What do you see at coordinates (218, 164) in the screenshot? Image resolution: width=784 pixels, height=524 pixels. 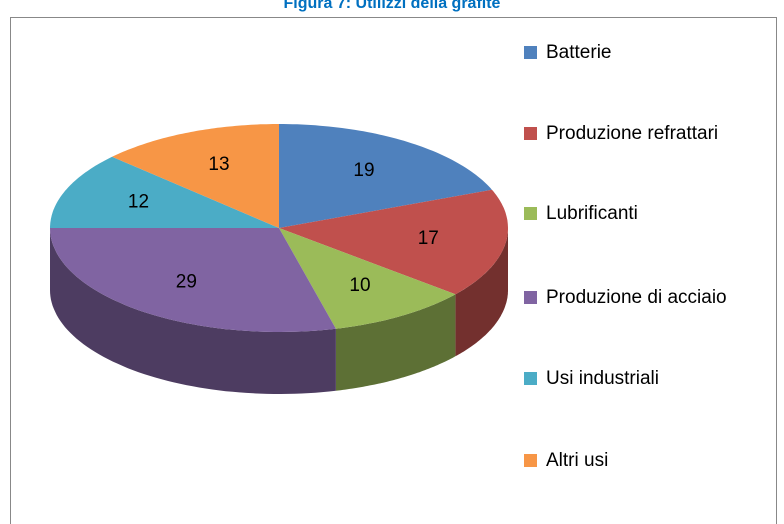 I see `data-label: 13` at bounding box center [218, 164].